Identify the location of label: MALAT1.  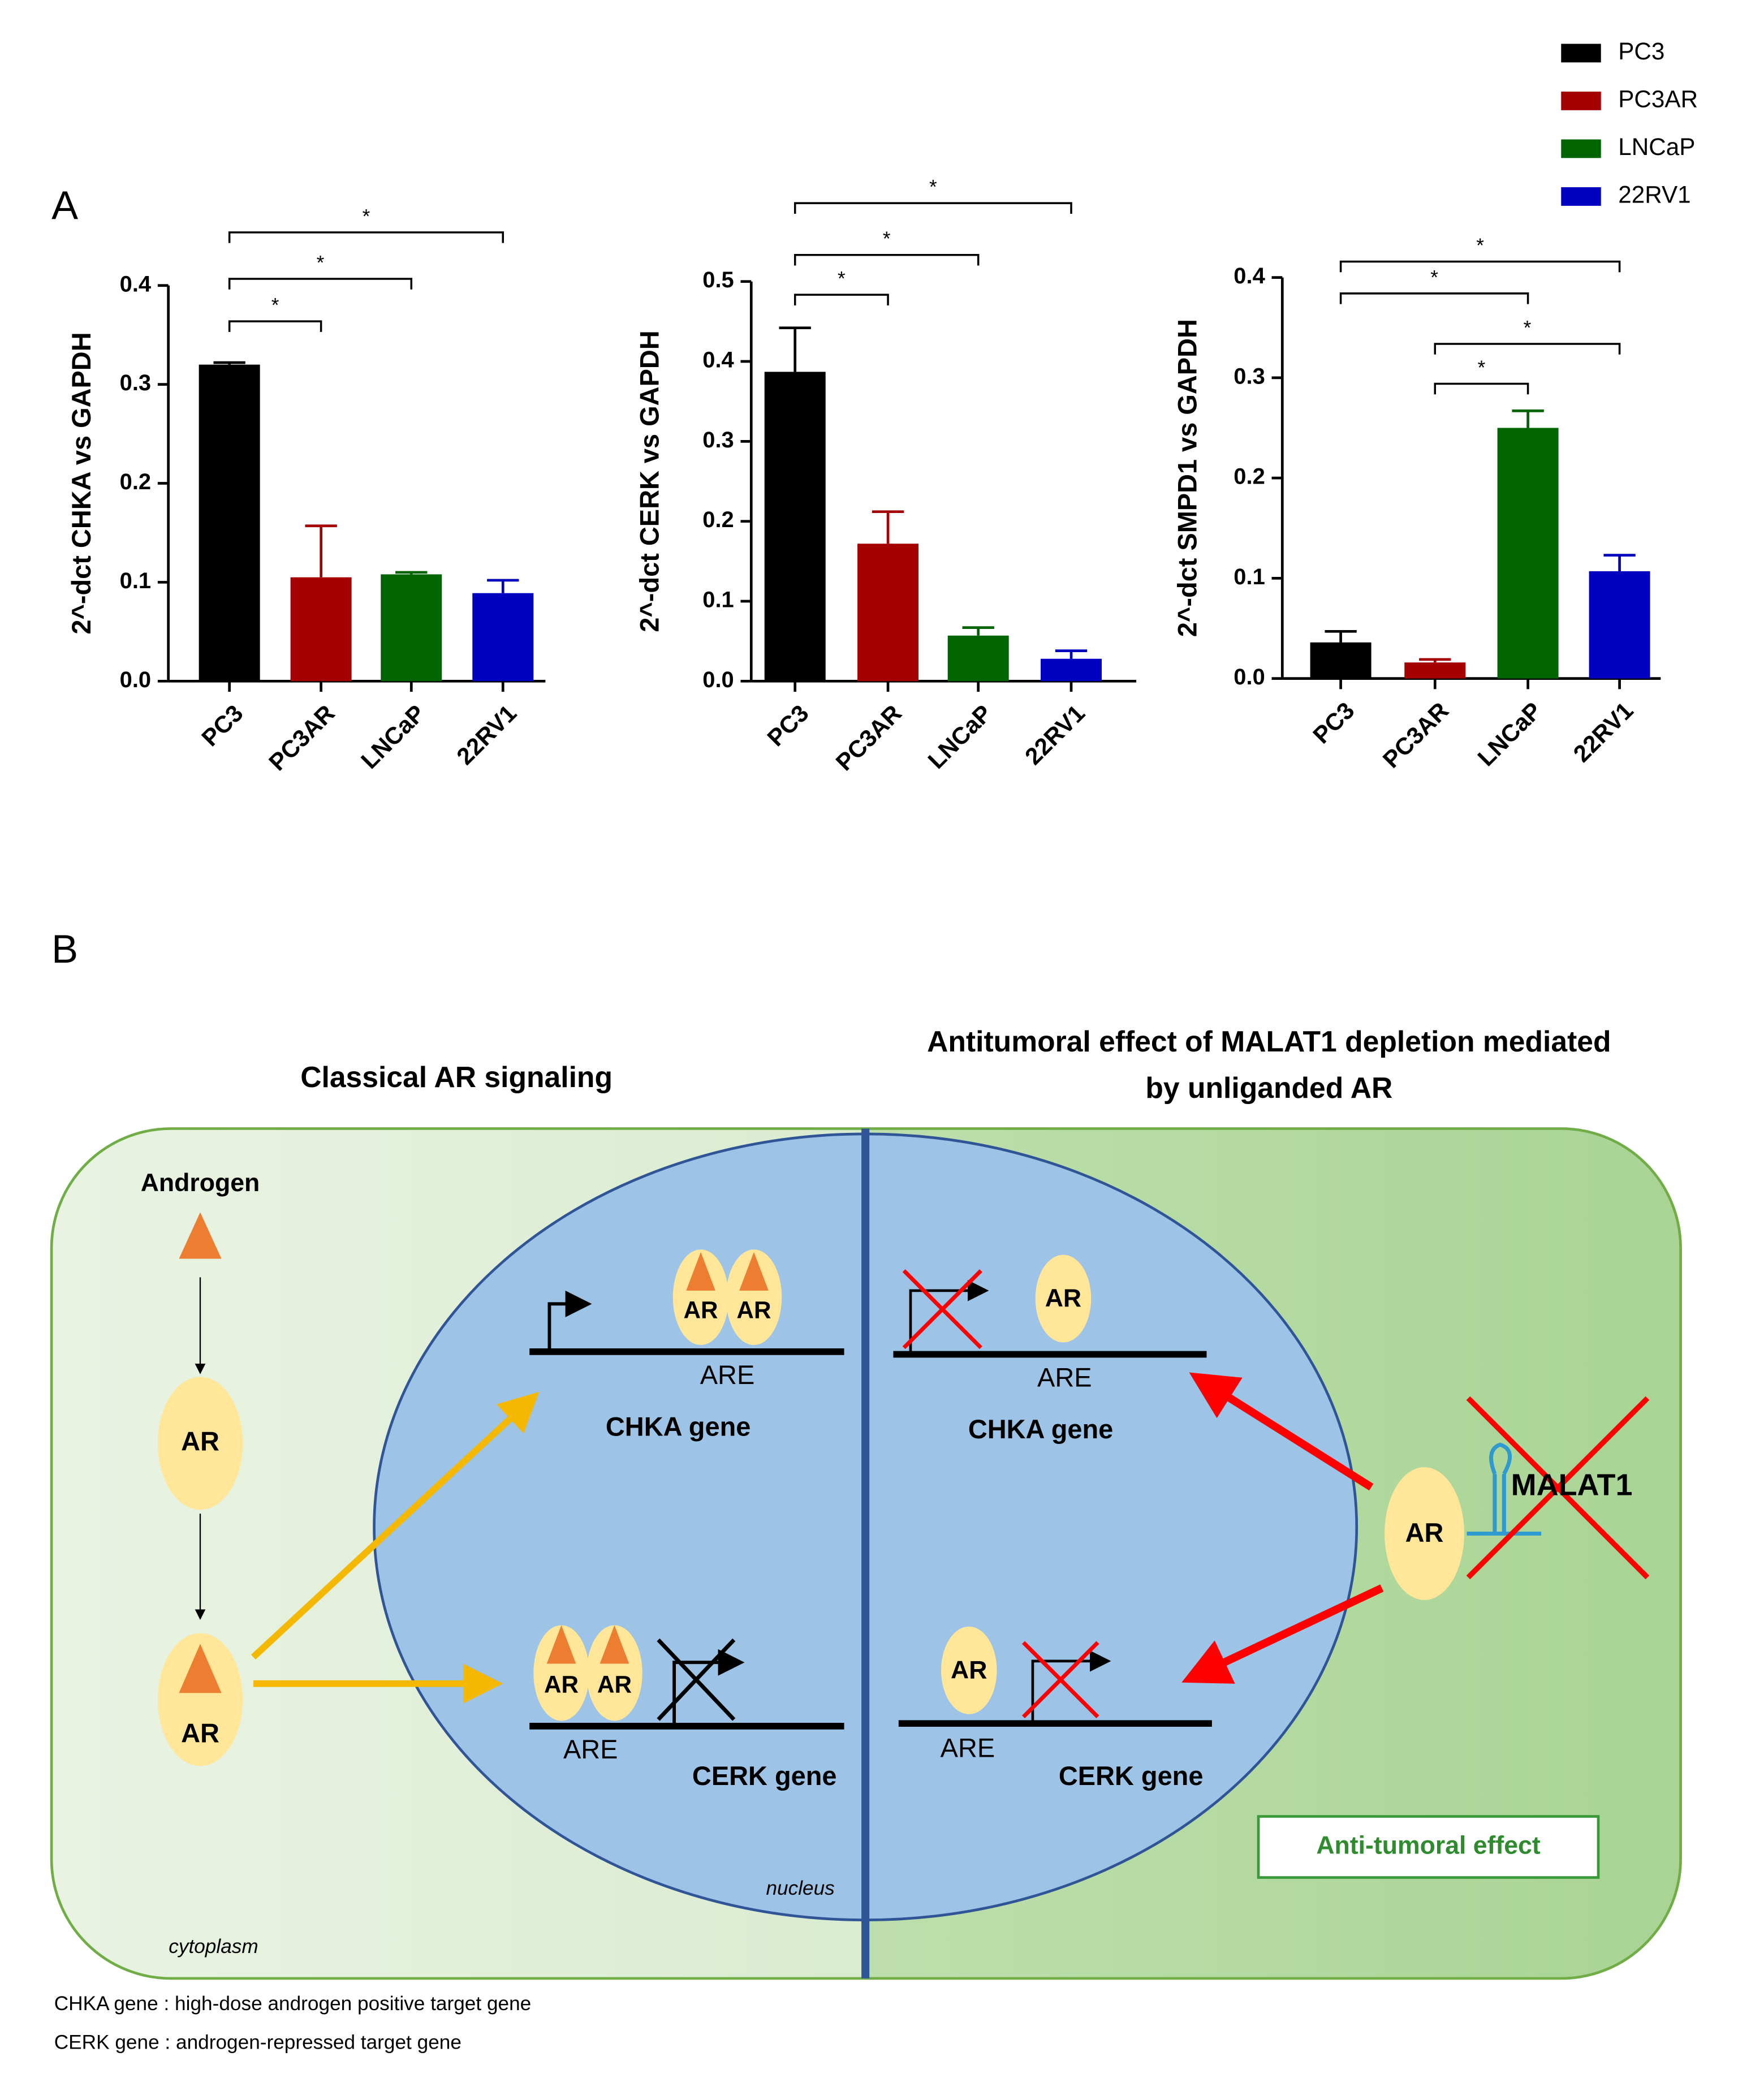
(1572, 1485).